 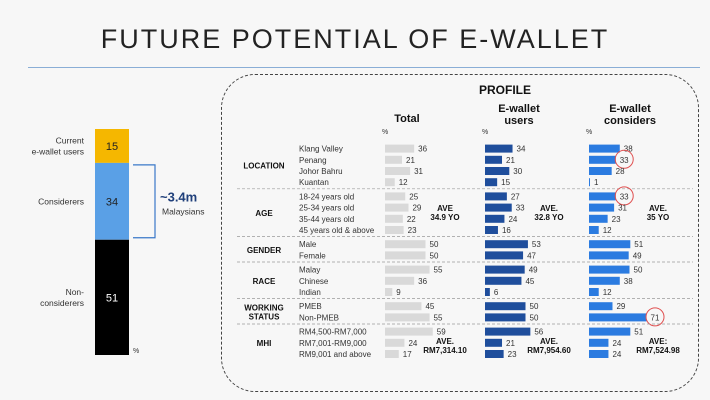 I want to click on bar-value-considers: 31, so click(x=622, y=208).